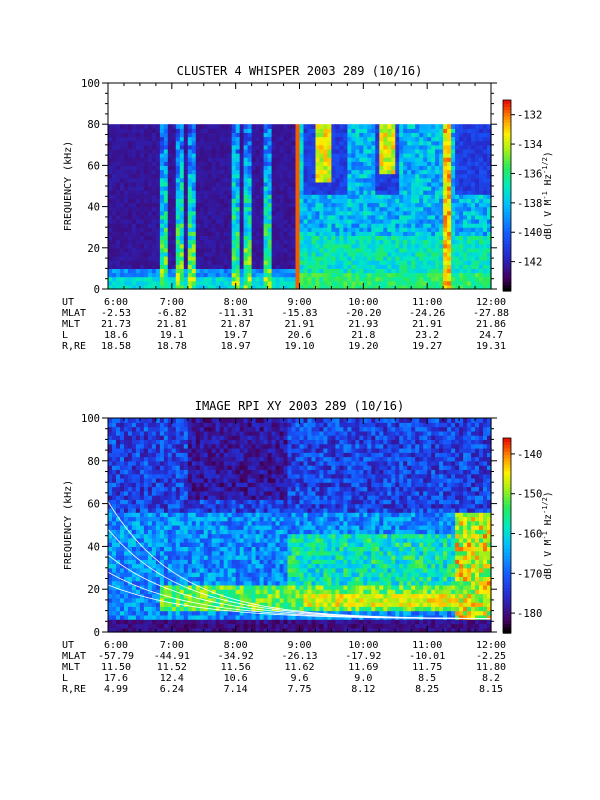  Describe the element at coordinates (93, 249) in the screenshot. I see `y-tick-label: 20` at that location.